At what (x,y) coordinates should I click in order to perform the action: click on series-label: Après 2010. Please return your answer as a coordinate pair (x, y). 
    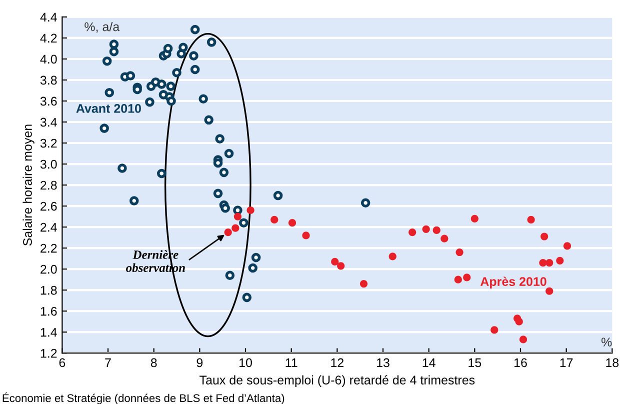
    Looking at the image, I should click on (513, 282).